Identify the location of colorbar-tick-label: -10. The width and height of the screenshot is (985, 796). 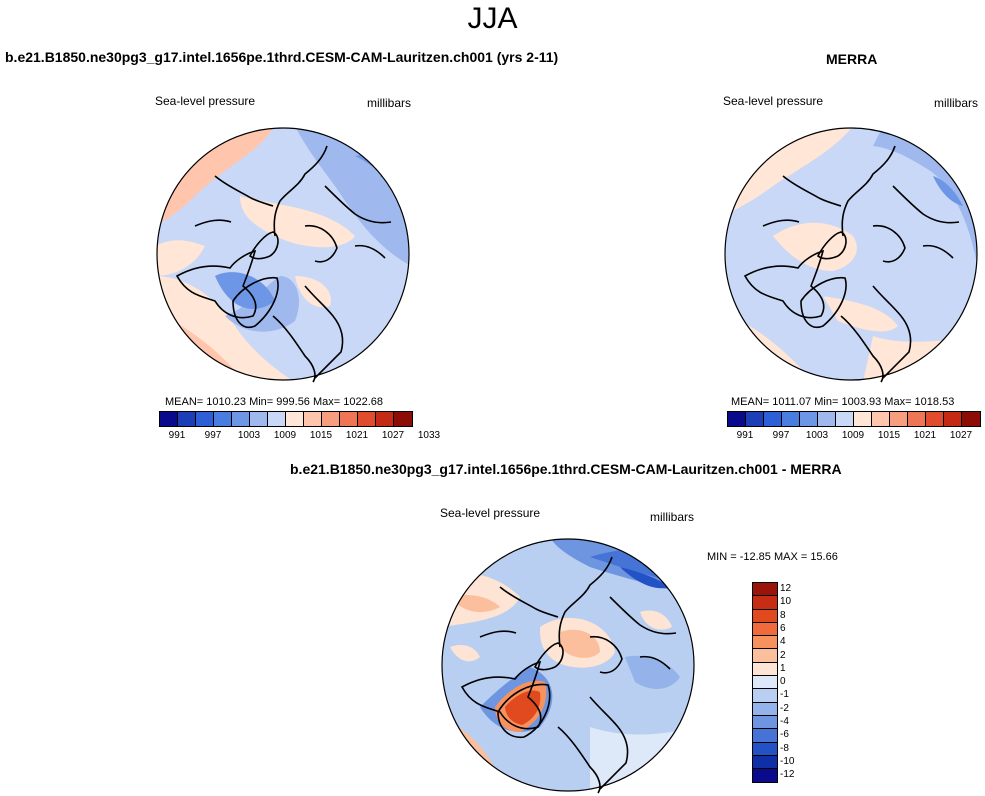
(787, 761).